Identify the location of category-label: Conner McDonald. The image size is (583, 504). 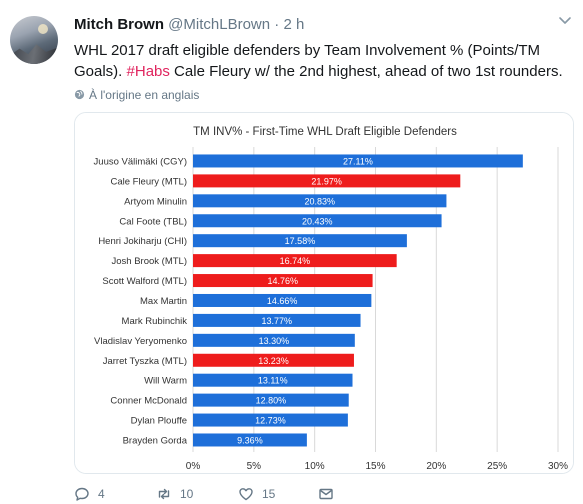
(148, 401).